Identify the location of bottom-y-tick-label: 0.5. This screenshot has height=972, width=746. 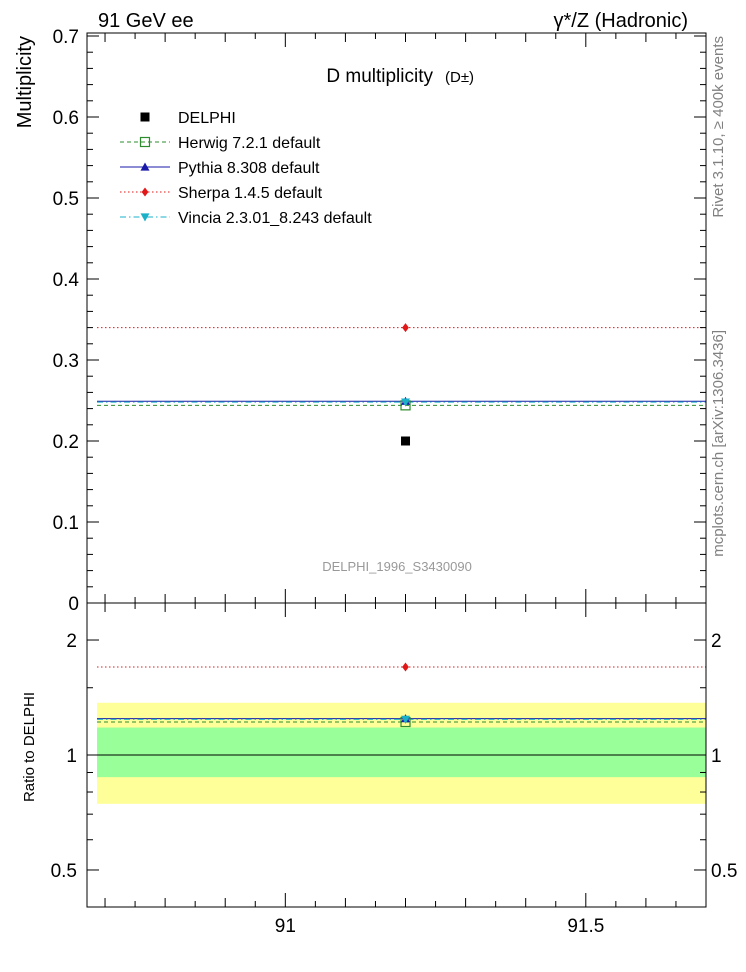
(64, 871).